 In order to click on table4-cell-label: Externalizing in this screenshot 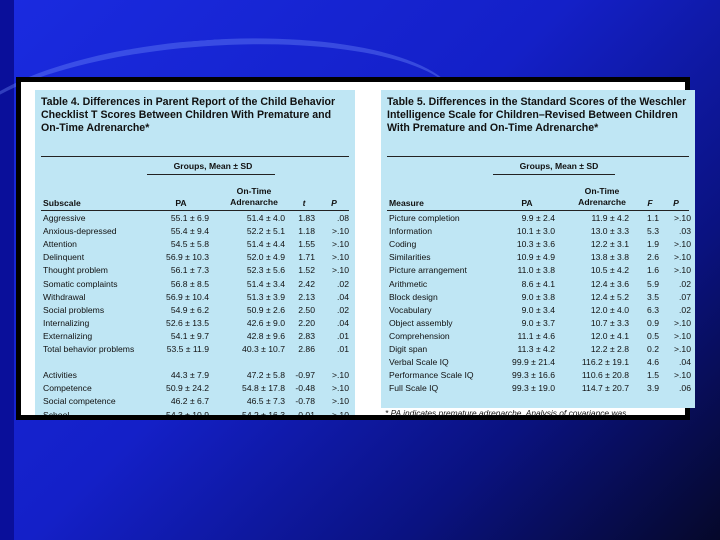, I will do `click(68, 335)`.